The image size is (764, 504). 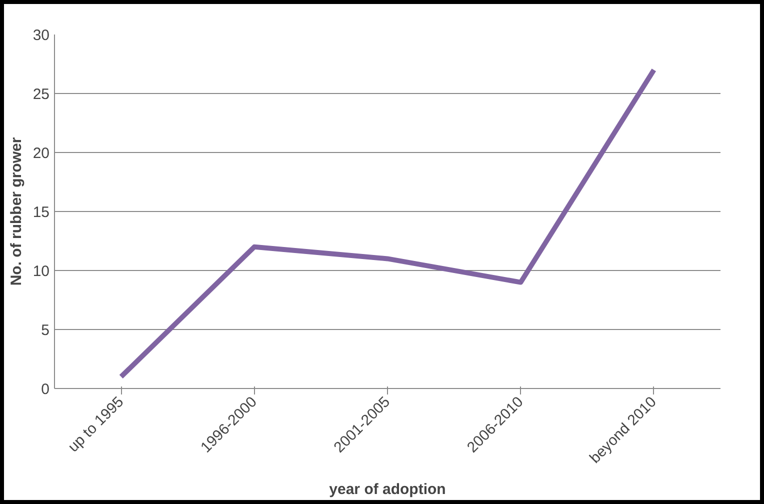 What do you see at coordinates (41, 271) in the screenshot?
I see `y-tick-label: 10` at bounding box center [41, 271].